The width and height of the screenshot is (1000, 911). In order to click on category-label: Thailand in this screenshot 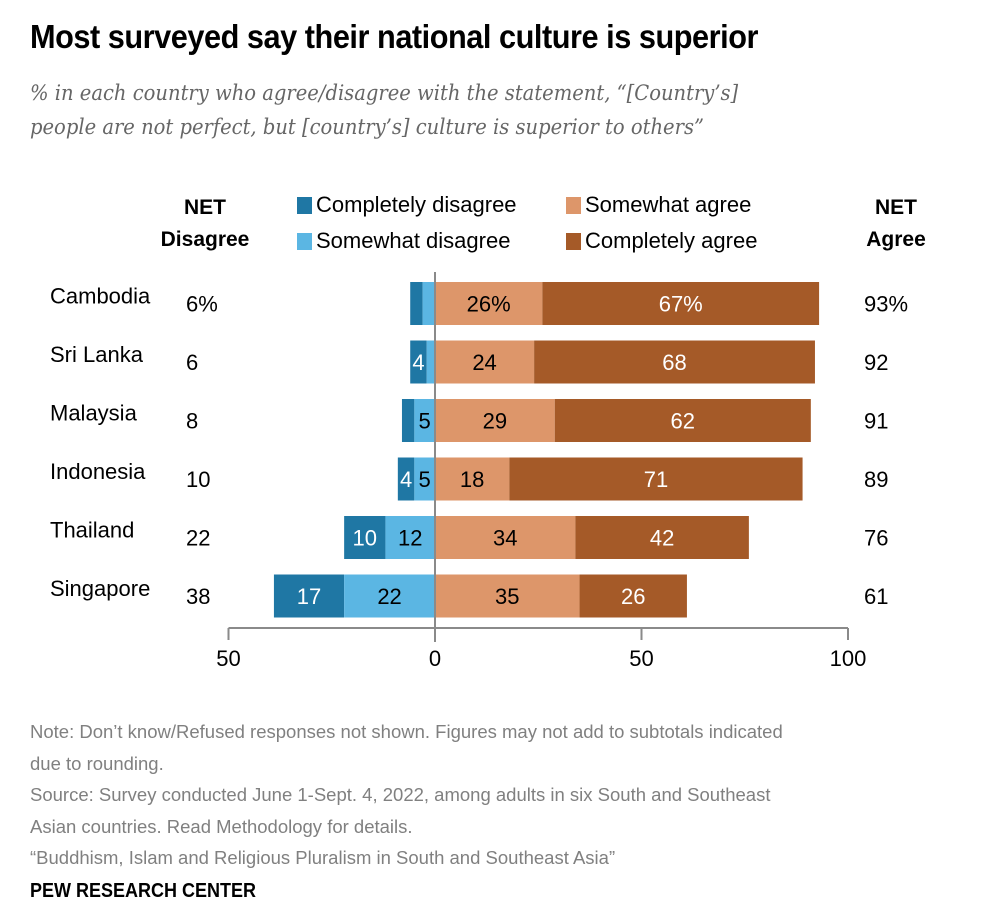, I will do `click(92, 530)`.